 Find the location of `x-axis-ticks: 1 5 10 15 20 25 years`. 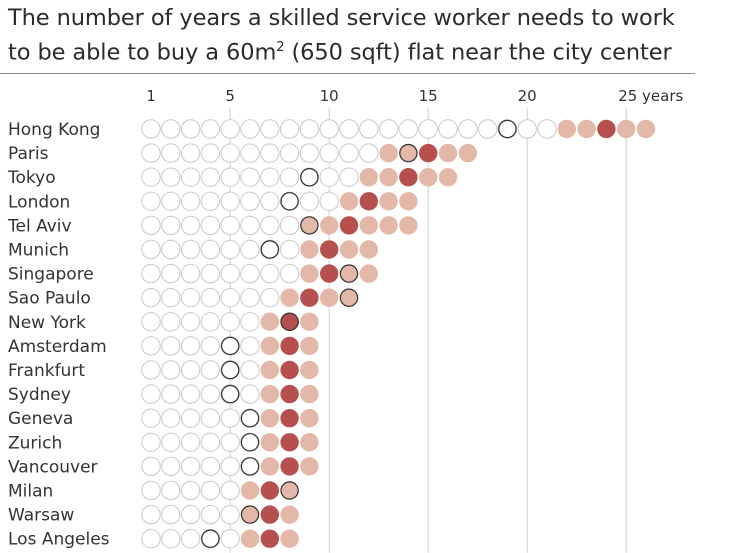

x-axis-ticks: 1 5 10 15 20 25 years is located at coordinates (414, 96).